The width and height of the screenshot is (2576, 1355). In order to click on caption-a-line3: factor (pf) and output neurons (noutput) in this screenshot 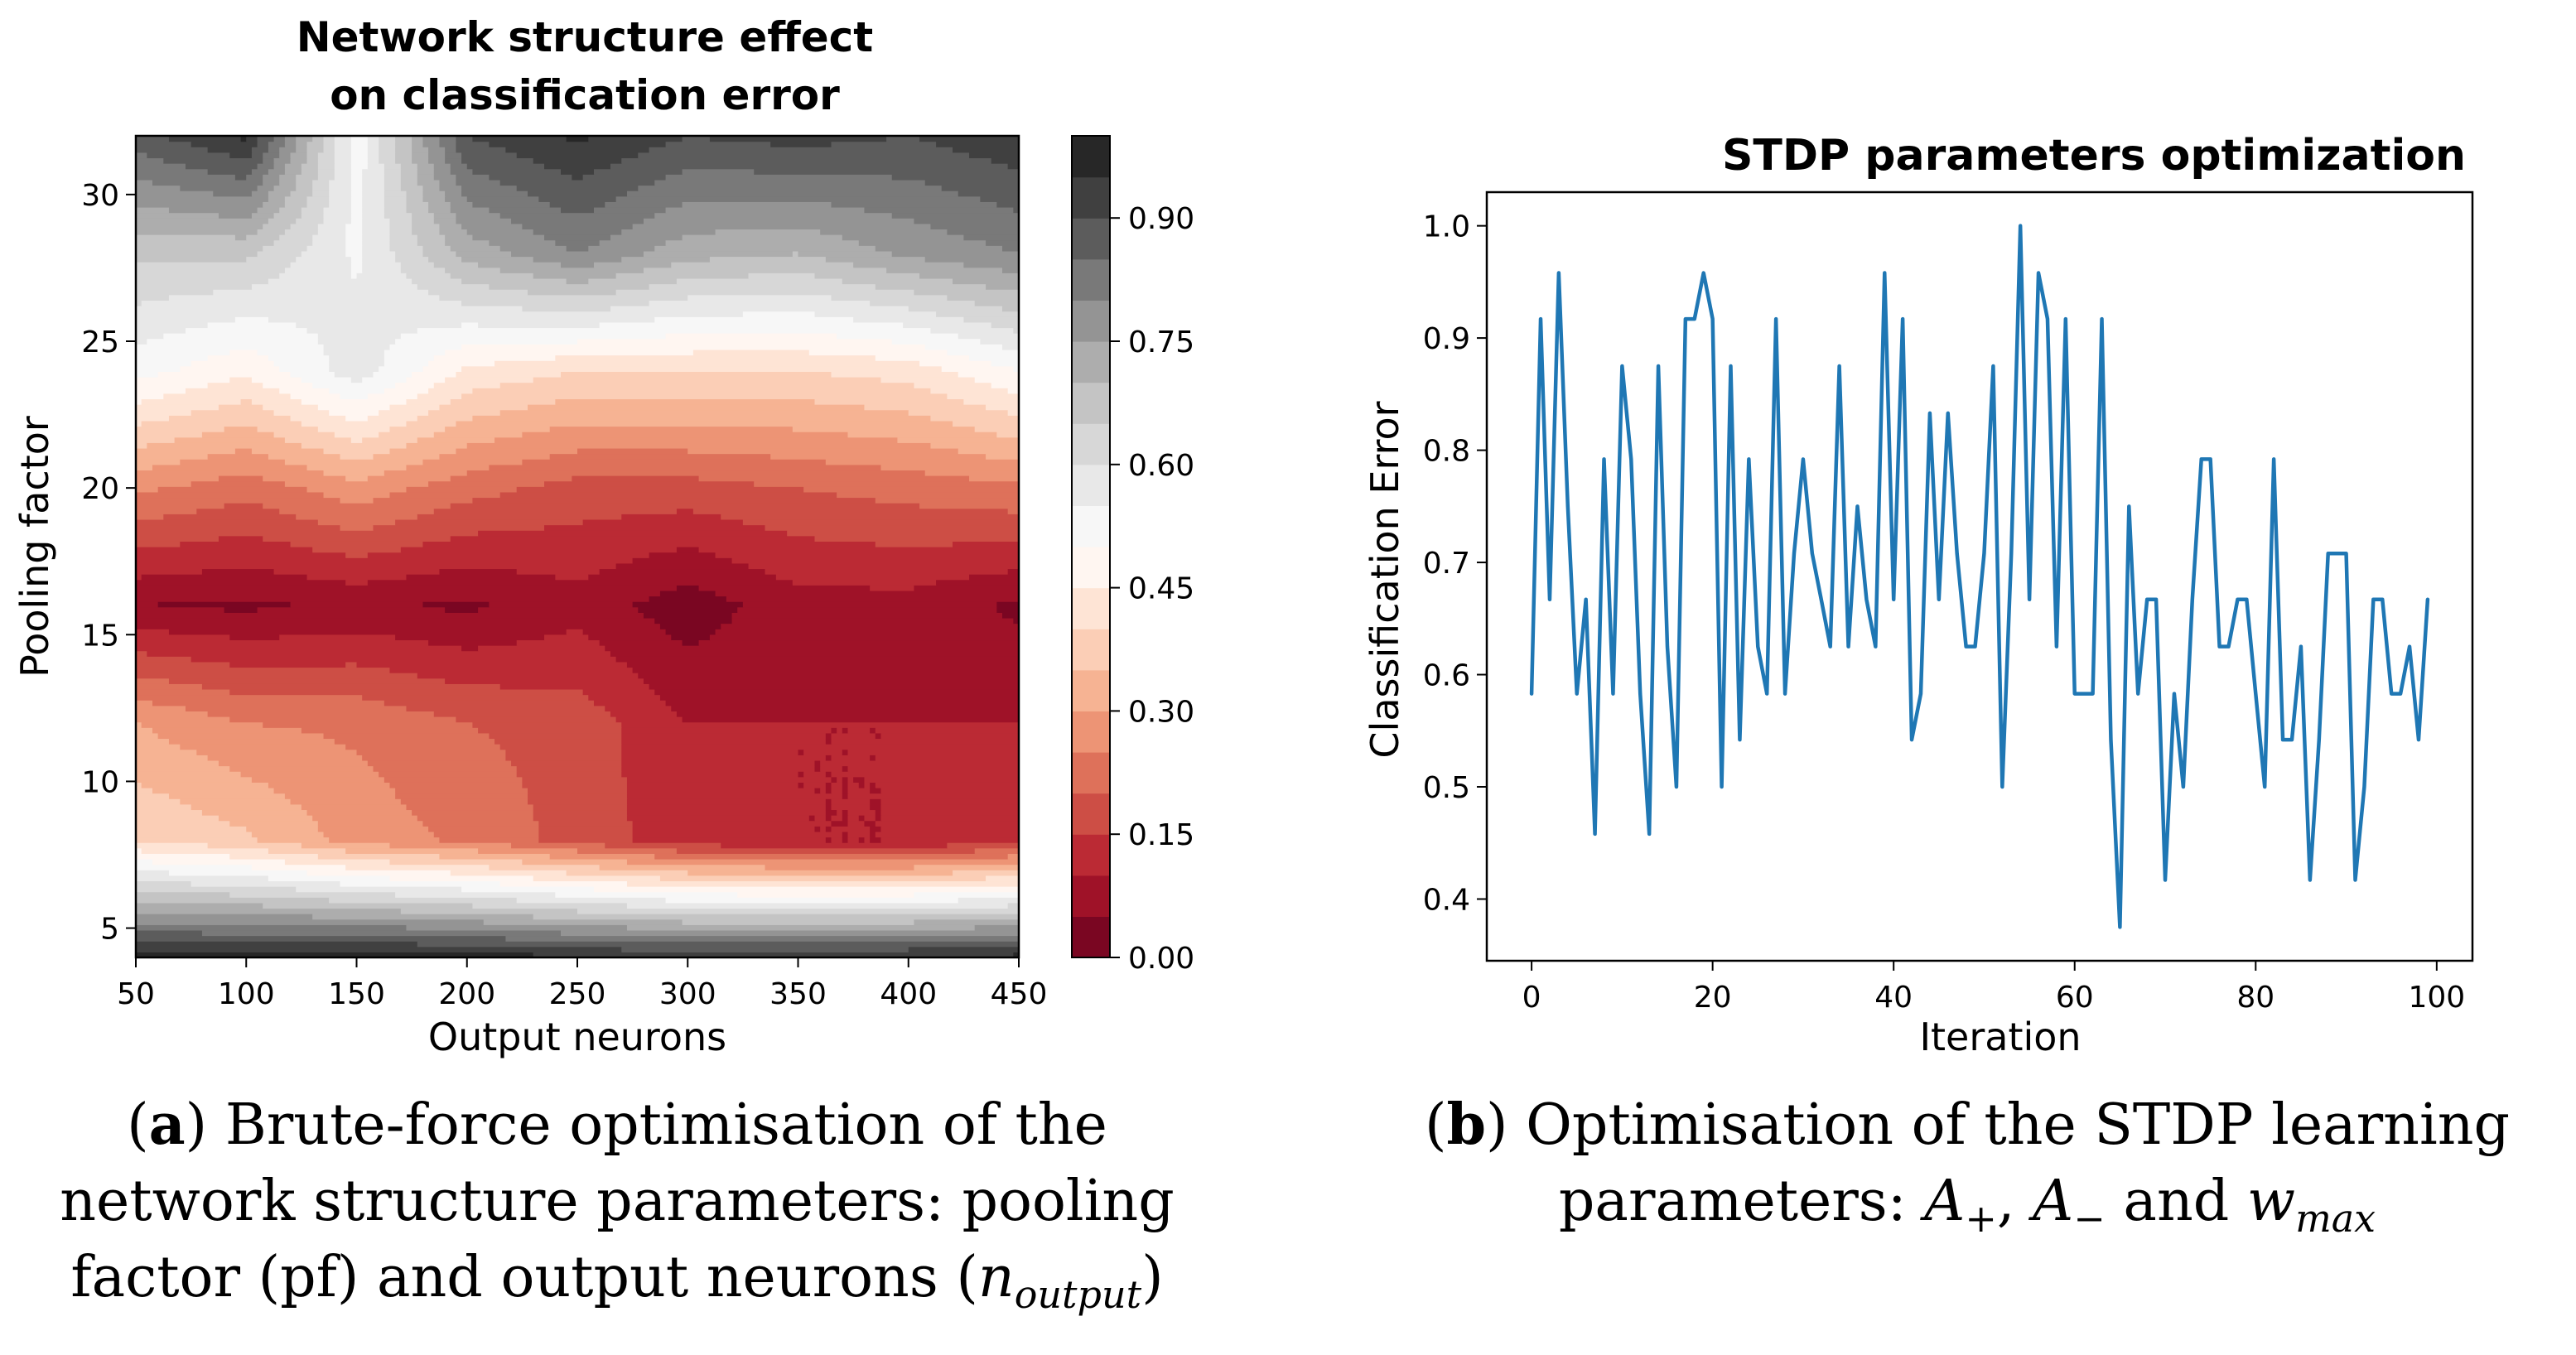, I will do `click(617, 1278)`.